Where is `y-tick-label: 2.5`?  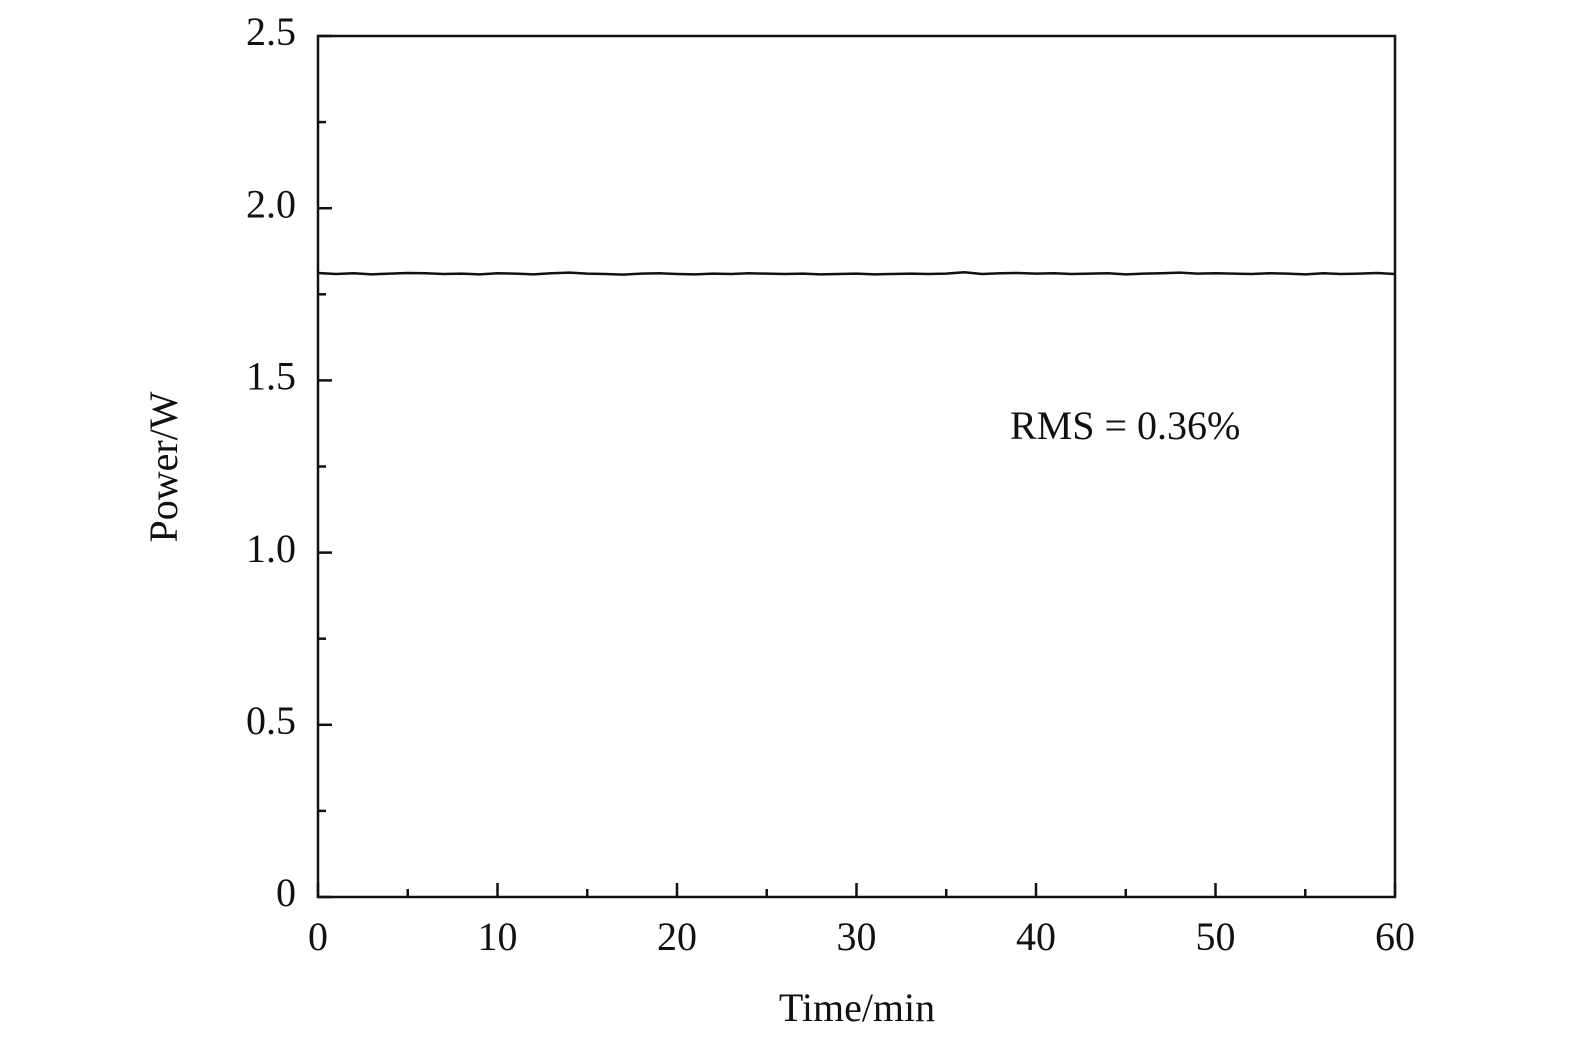
y-tick-label: 2.5 is located at coordinates (271, 31).